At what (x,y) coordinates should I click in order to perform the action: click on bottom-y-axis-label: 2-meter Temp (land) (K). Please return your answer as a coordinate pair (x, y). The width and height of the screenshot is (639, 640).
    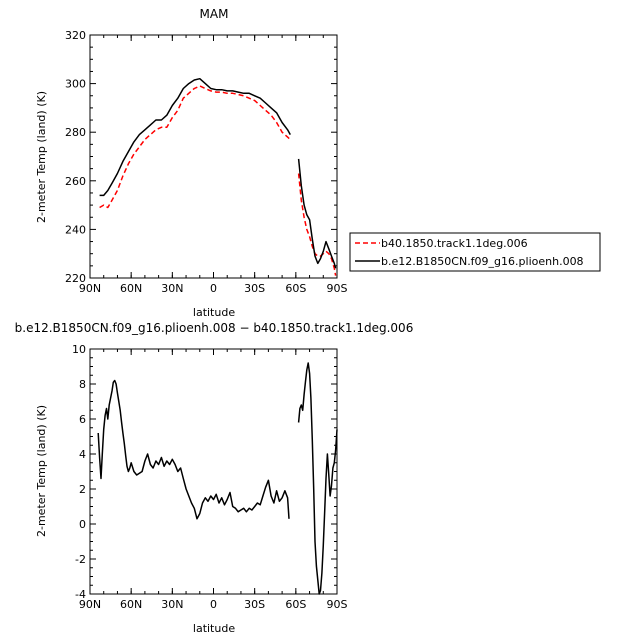
    Looking at the image, I should click on (41, 471).